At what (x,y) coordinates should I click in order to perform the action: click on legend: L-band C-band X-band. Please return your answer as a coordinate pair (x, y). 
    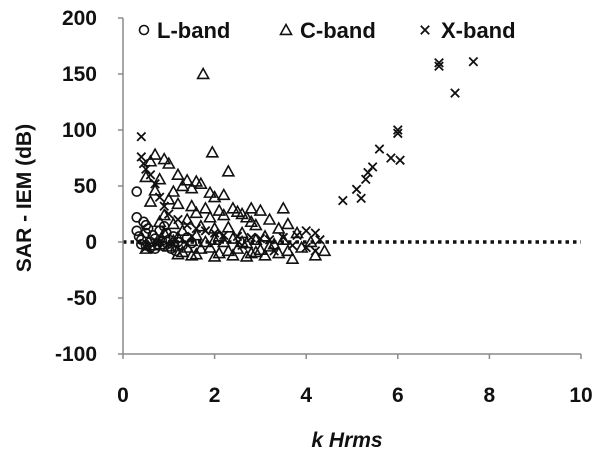
    Looking at the image, I should click on (327, 30).